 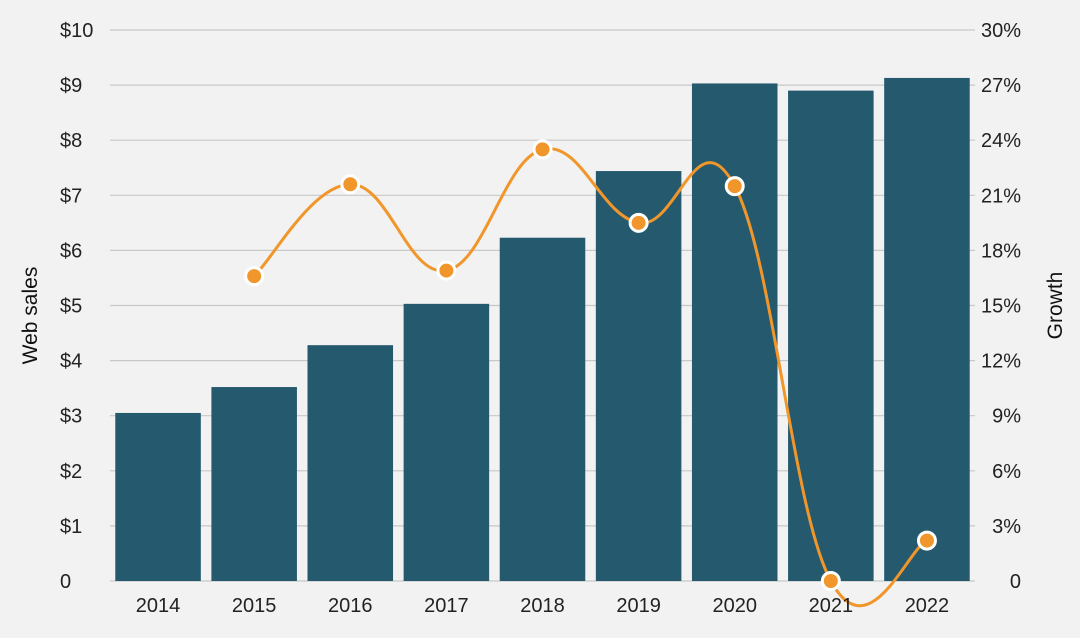 What do you see at coordinates (926, 540) in the screenshot?
I see `growth-point-2022` at bounding box center [926, 540].